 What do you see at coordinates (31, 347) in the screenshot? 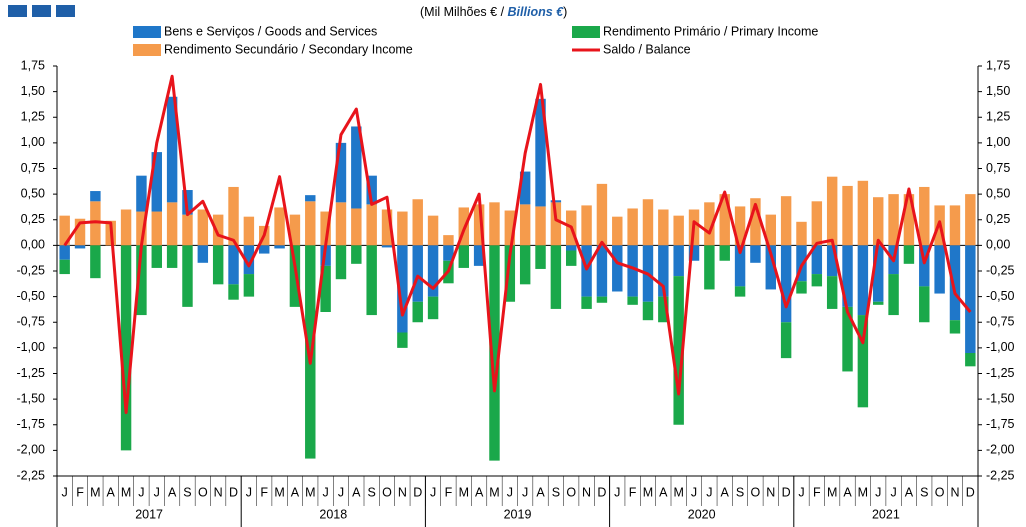
I see `y-tick-label: -1,00` at bounding box center [31, 347].